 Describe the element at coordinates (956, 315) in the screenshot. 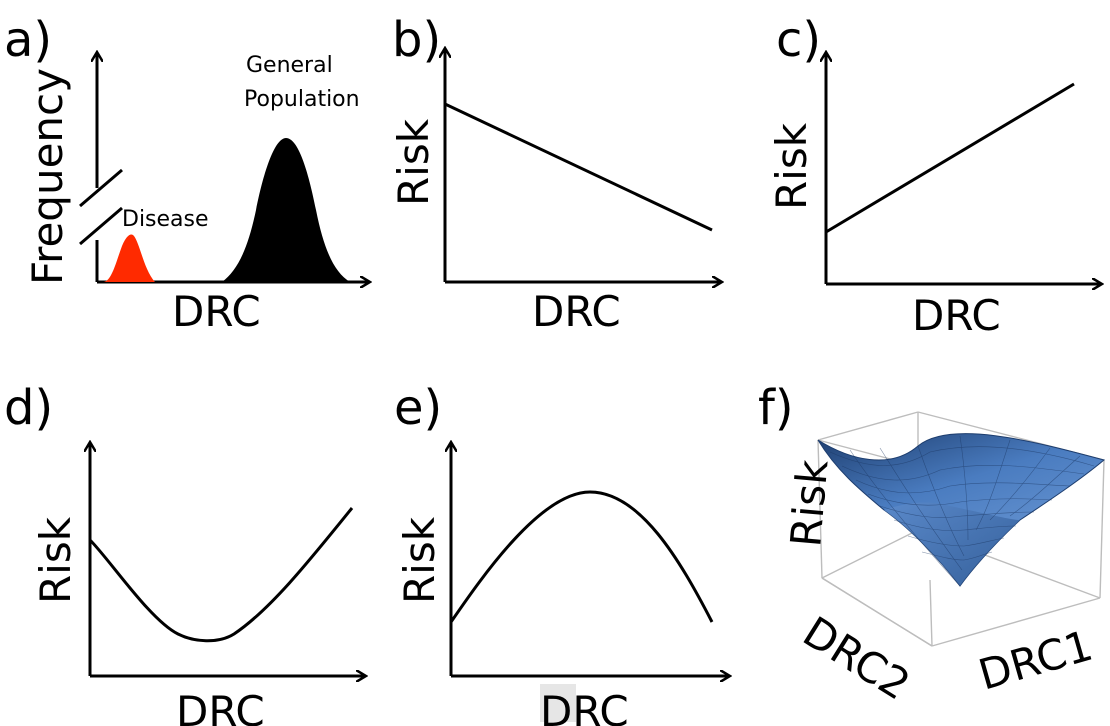

I see `panel-c-x-axis-label: DRC` at that location.